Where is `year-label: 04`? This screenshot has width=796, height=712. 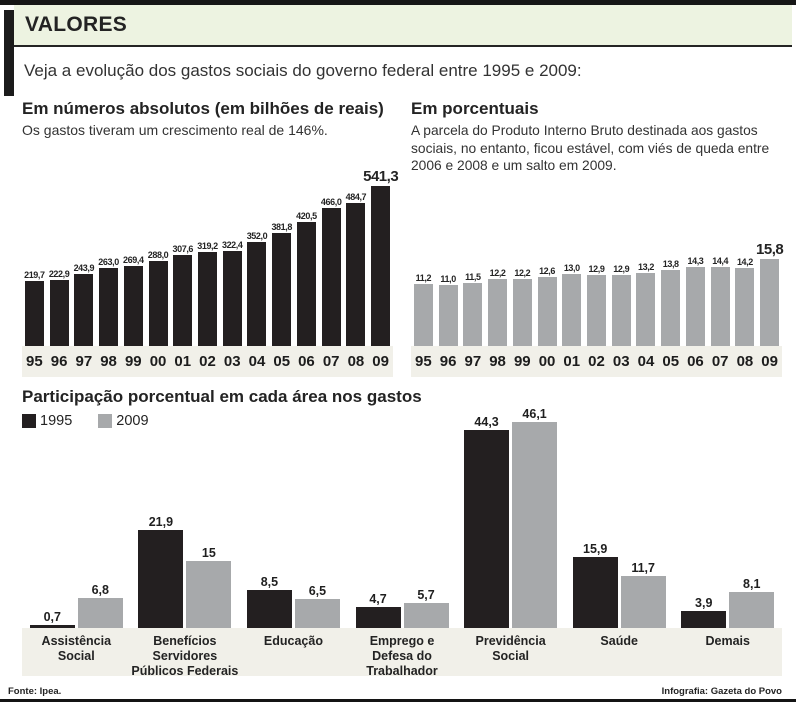 year-label: 04 is located at coordinates (646, 361).